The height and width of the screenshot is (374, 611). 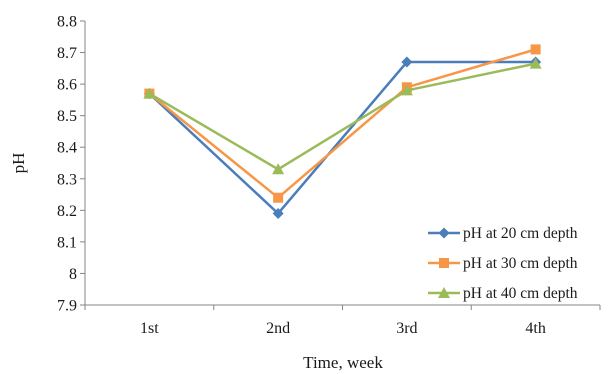 What do you see at coordinates (67, 148) in the screenshot?
I see `y-tick-label: 8.4` at bounding box center [67, 148].